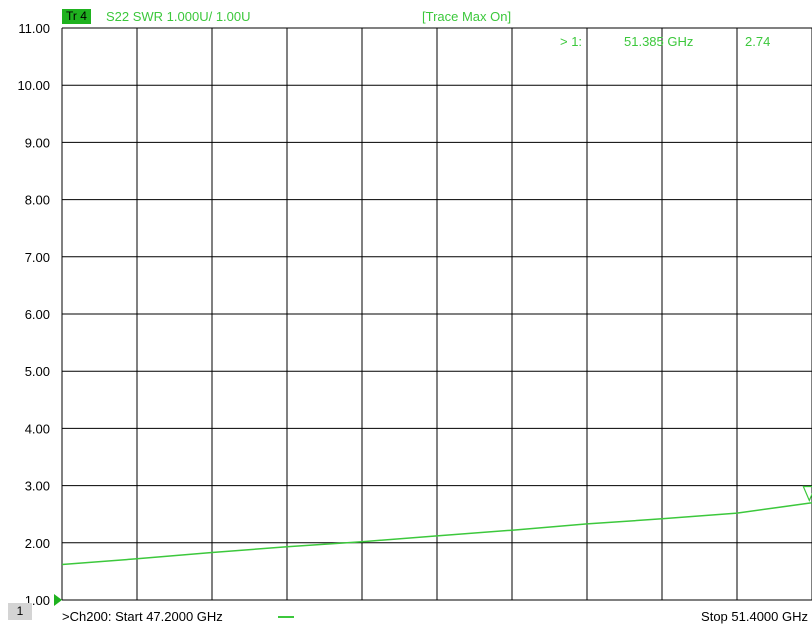  I want to click on y-tick-label: 6.00, so click(37, 314).